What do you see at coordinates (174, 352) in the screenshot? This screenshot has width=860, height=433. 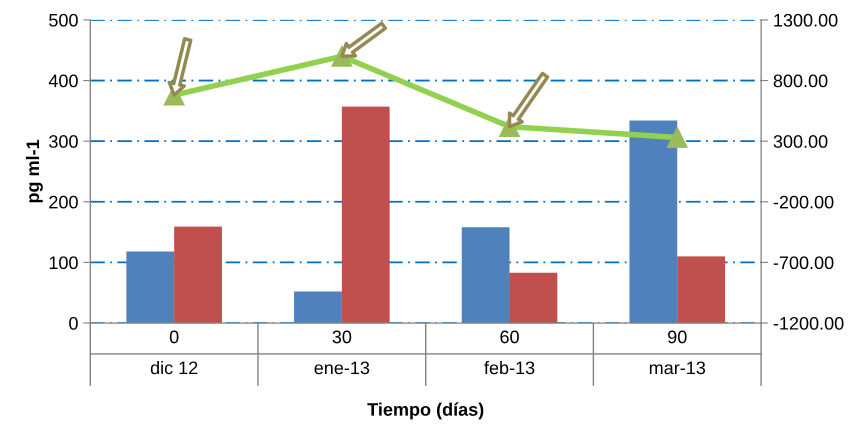 I see `x-tick-label: 0 dic 12` at bounding box center [174, 352].